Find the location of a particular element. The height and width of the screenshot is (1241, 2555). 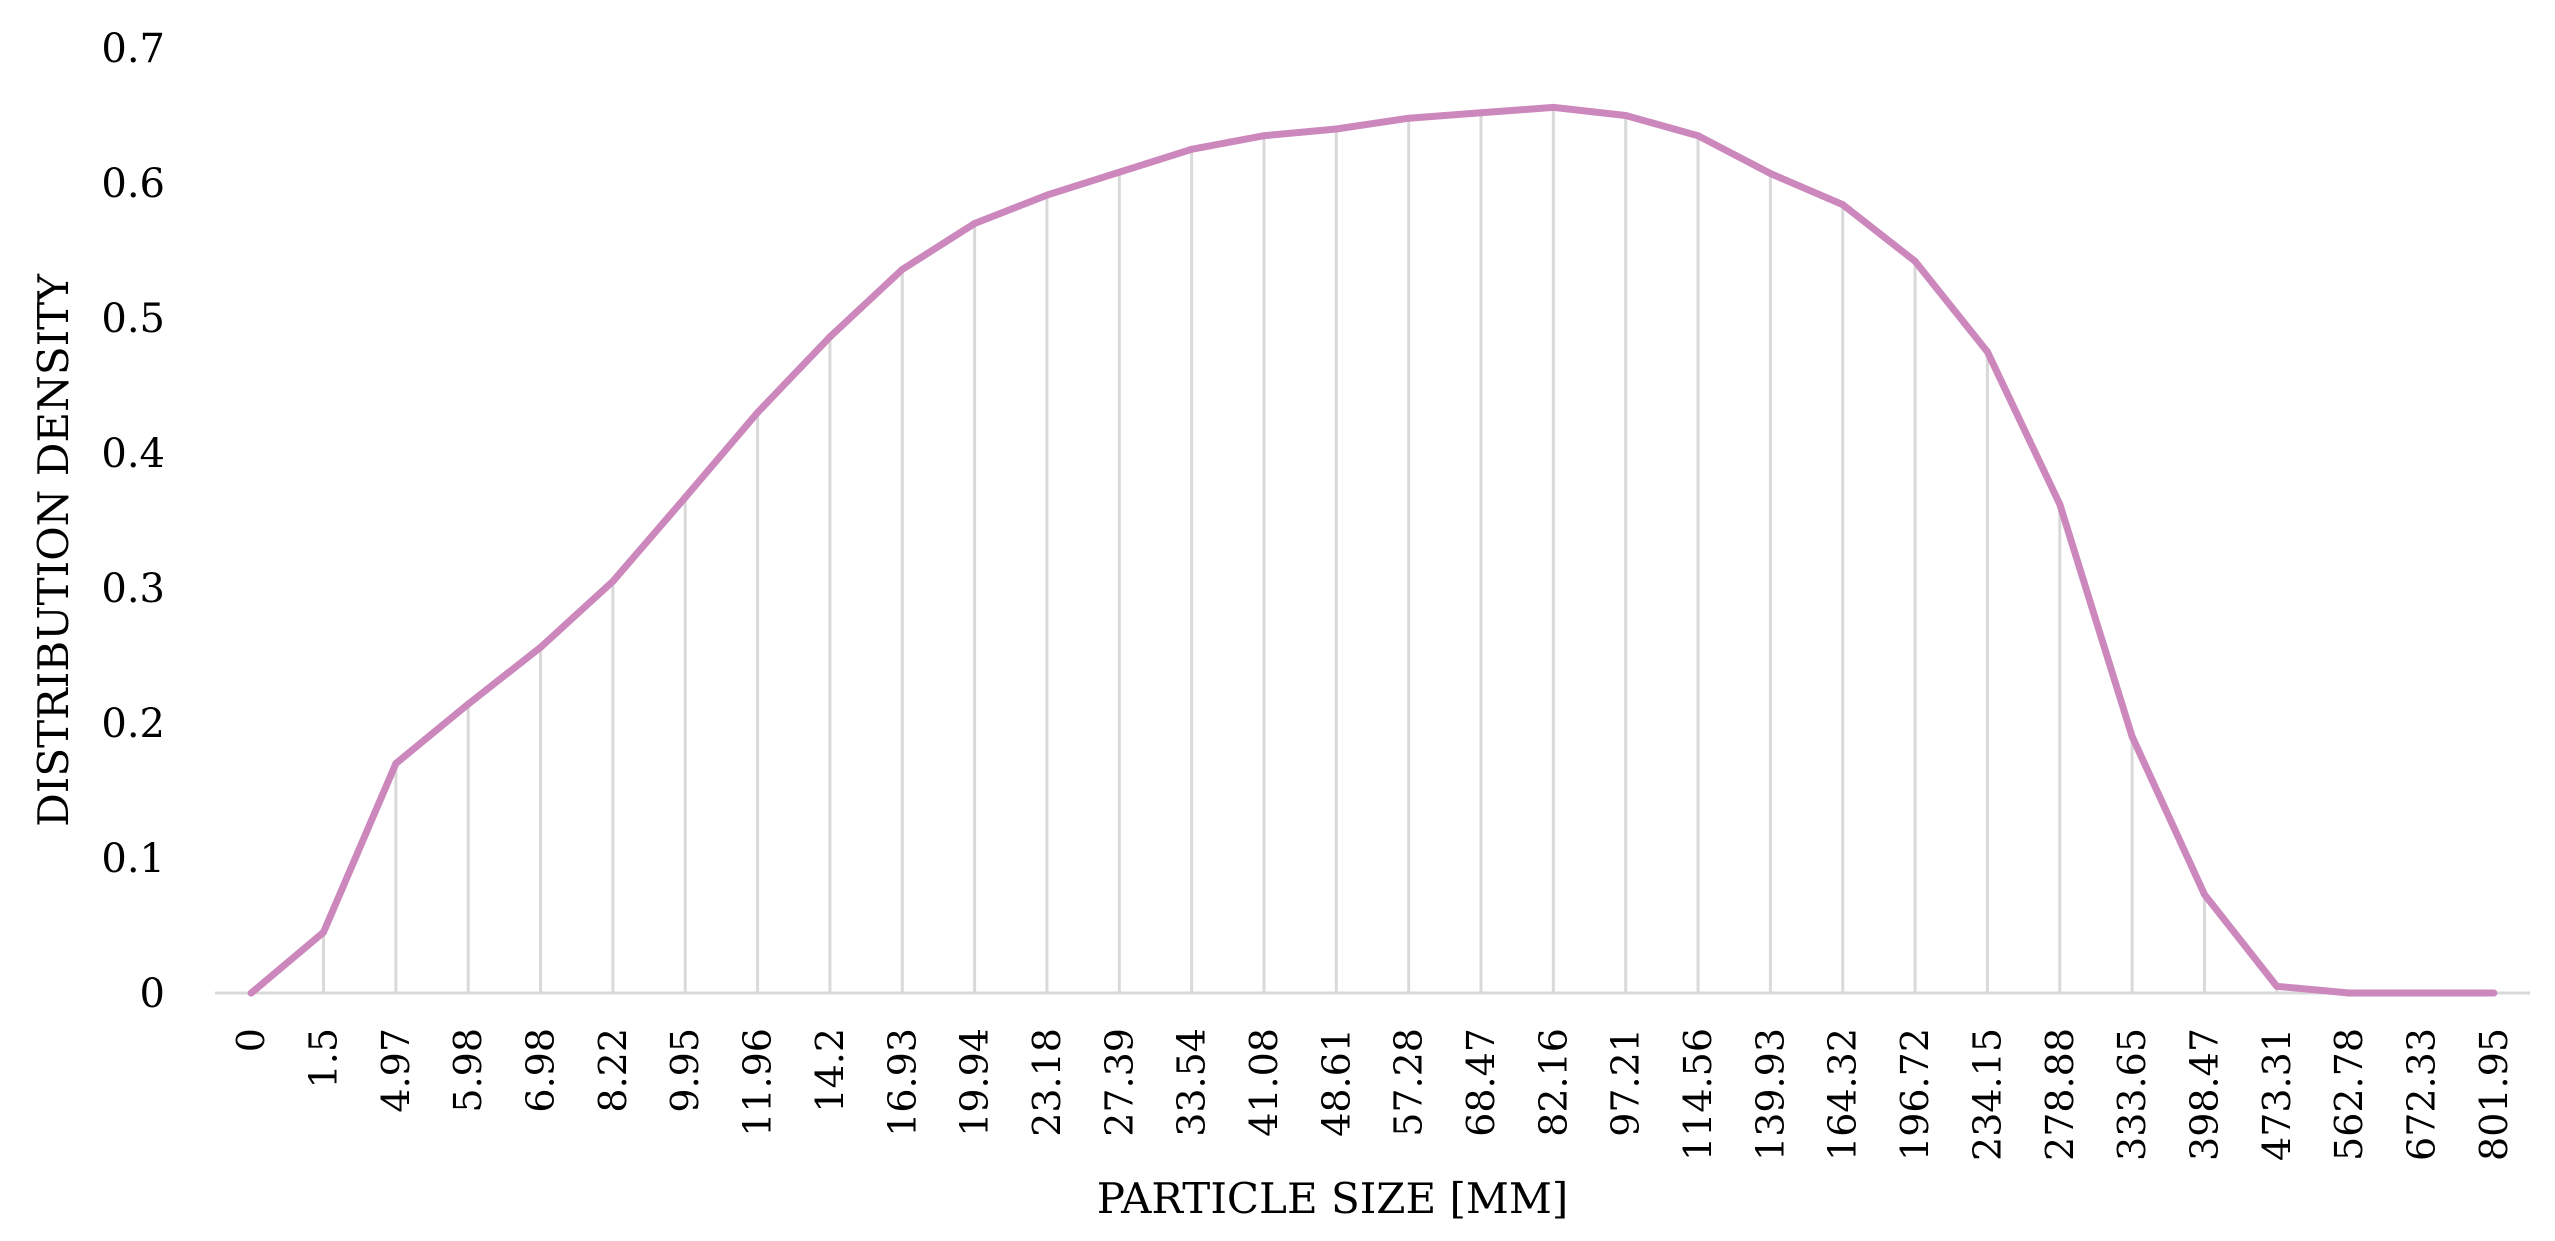

x-tick-label: 57.28 is located at coordinates (1409, 1082).